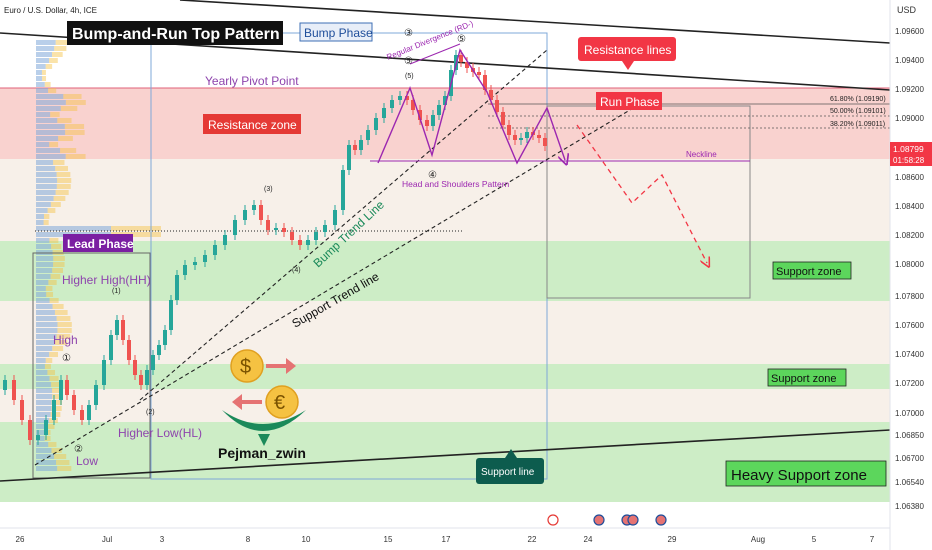 The width and height of the screenshot is (932, 550). Describe the element at coordinates (100, 244) in the screenshot. I see `svg-text: Lead Phase` at that location.